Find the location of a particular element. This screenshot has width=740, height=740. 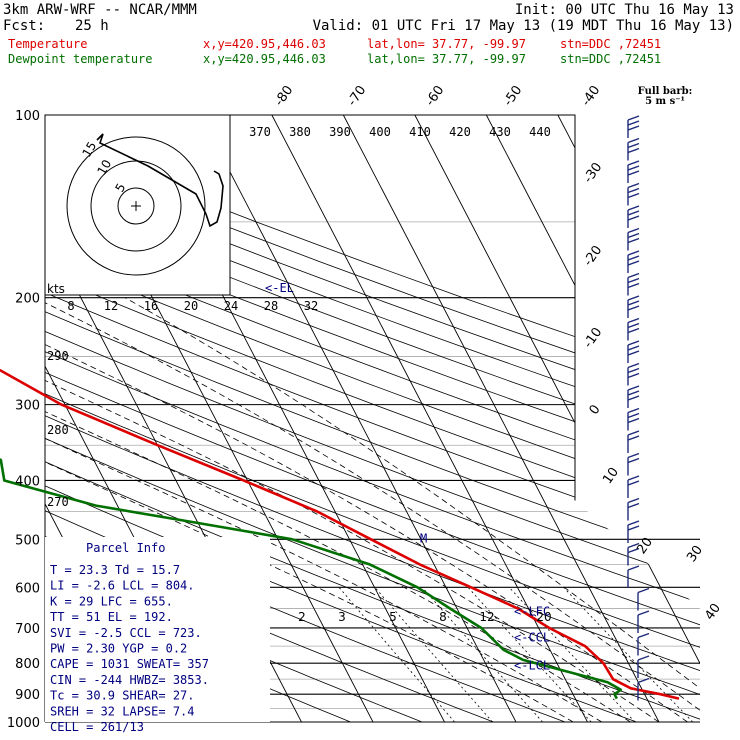

theta-label-top: 400 is located at coordinates (380, 132).